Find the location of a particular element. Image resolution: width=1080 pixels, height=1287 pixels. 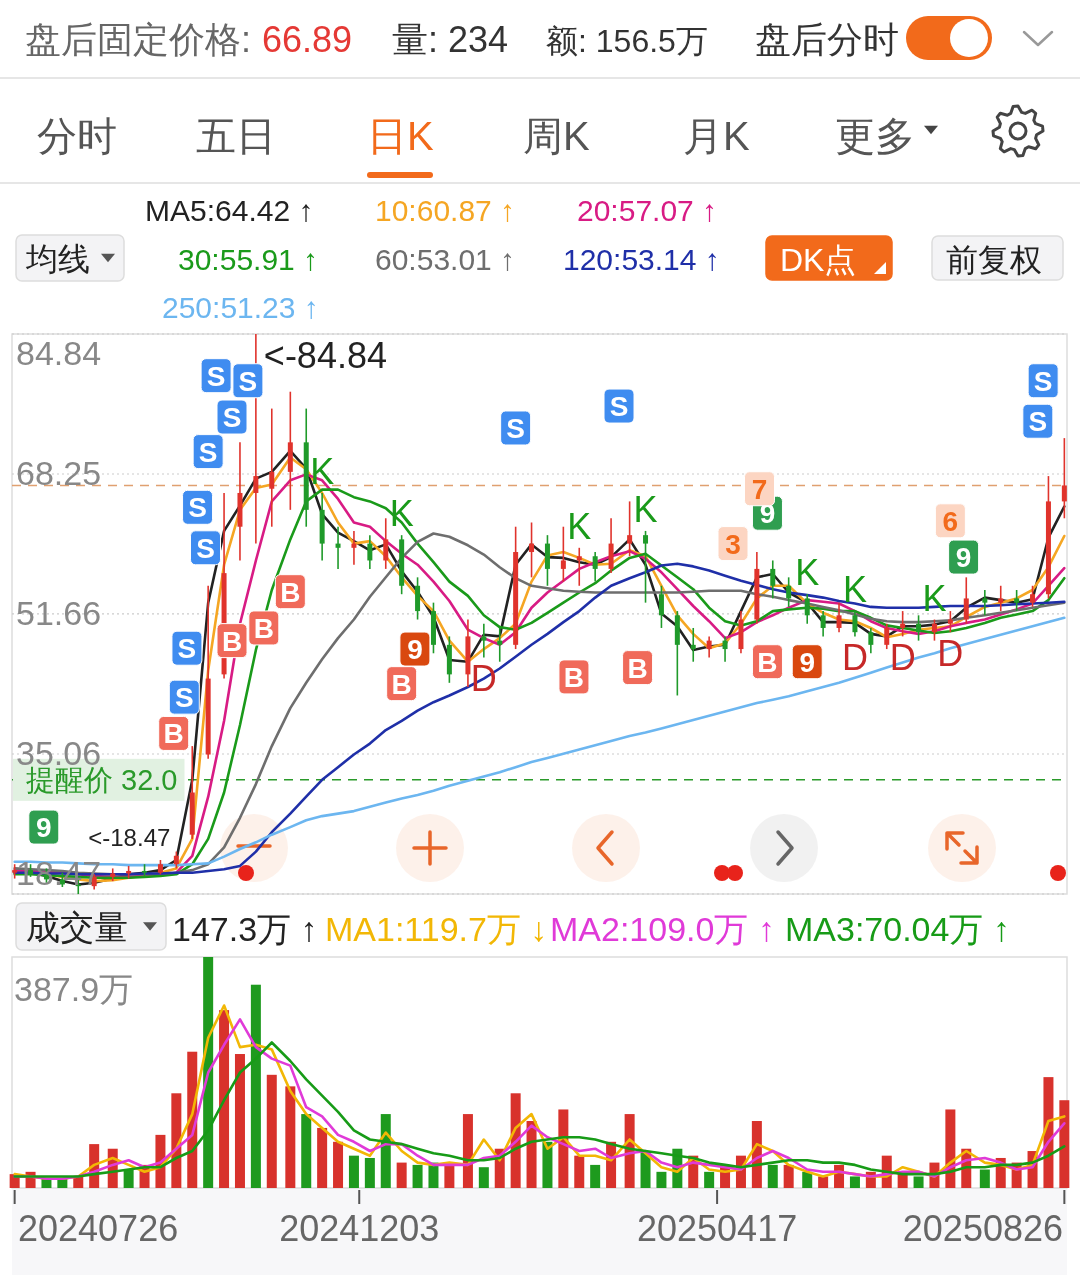

text: 日K is located at coordinates (400, 136).